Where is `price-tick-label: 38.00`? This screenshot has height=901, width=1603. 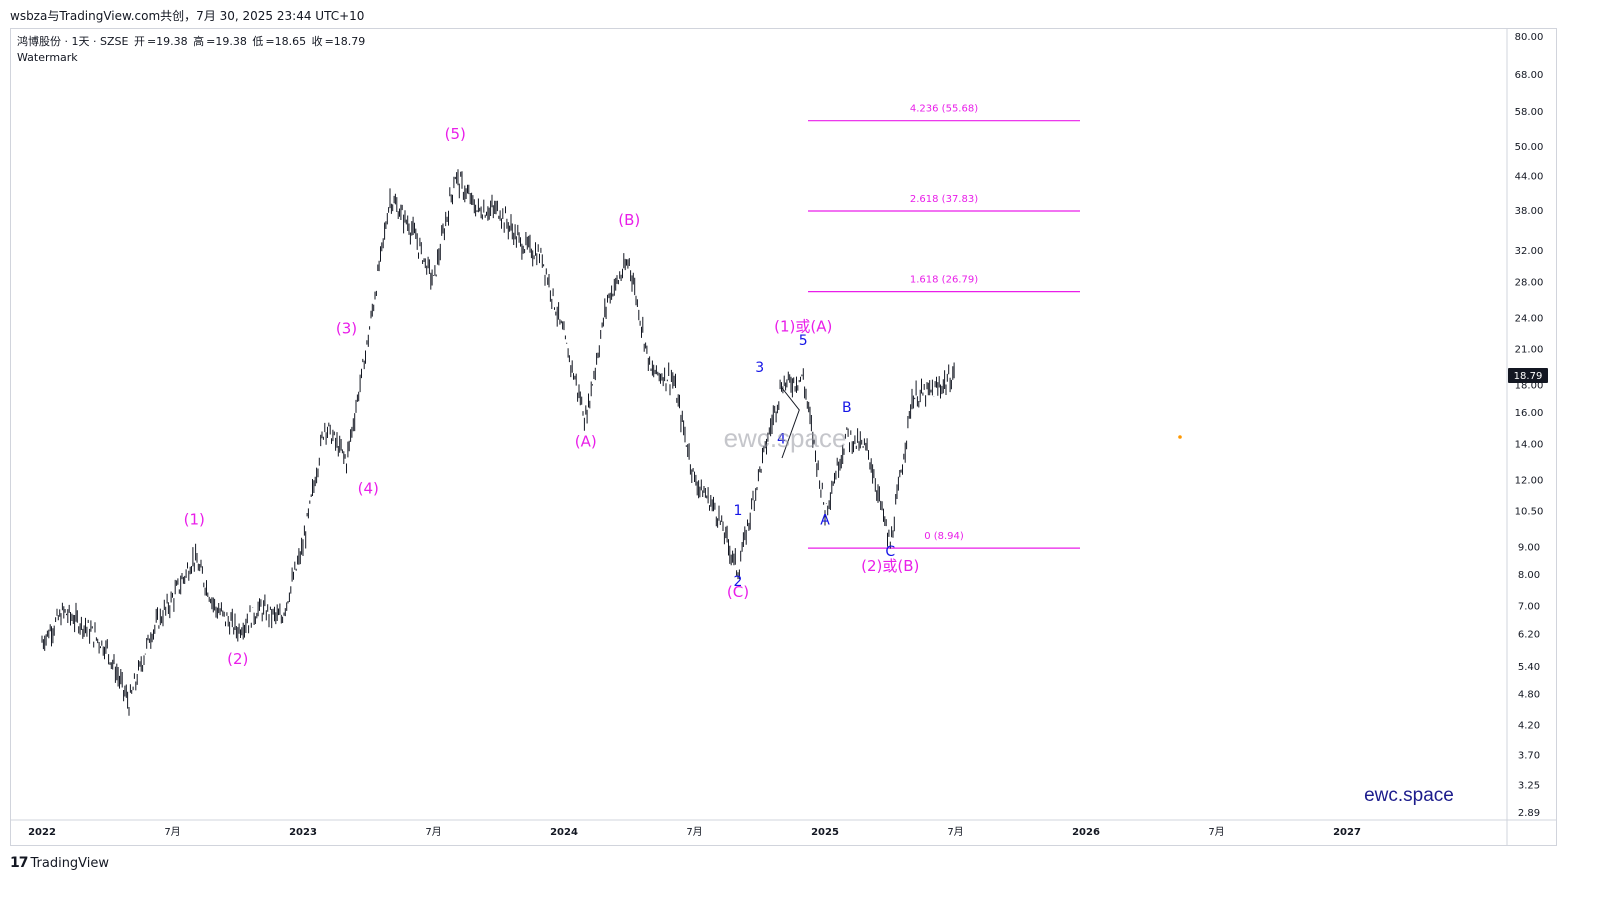
price-tick-label: 38.00 is located at coordinates (1529, 211).